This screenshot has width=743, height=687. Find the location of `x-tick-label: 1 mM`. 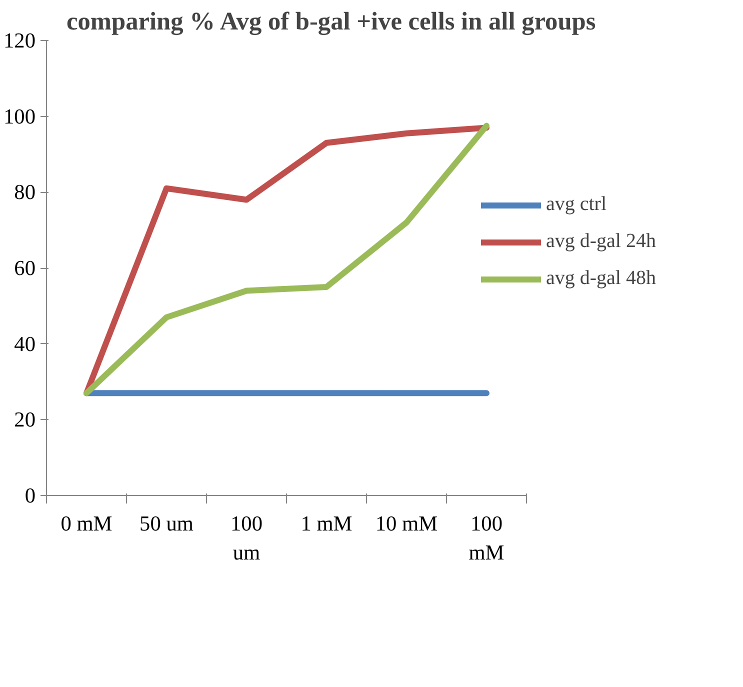

x-tick-label: 1 mM is located at coordinates (326, 524).